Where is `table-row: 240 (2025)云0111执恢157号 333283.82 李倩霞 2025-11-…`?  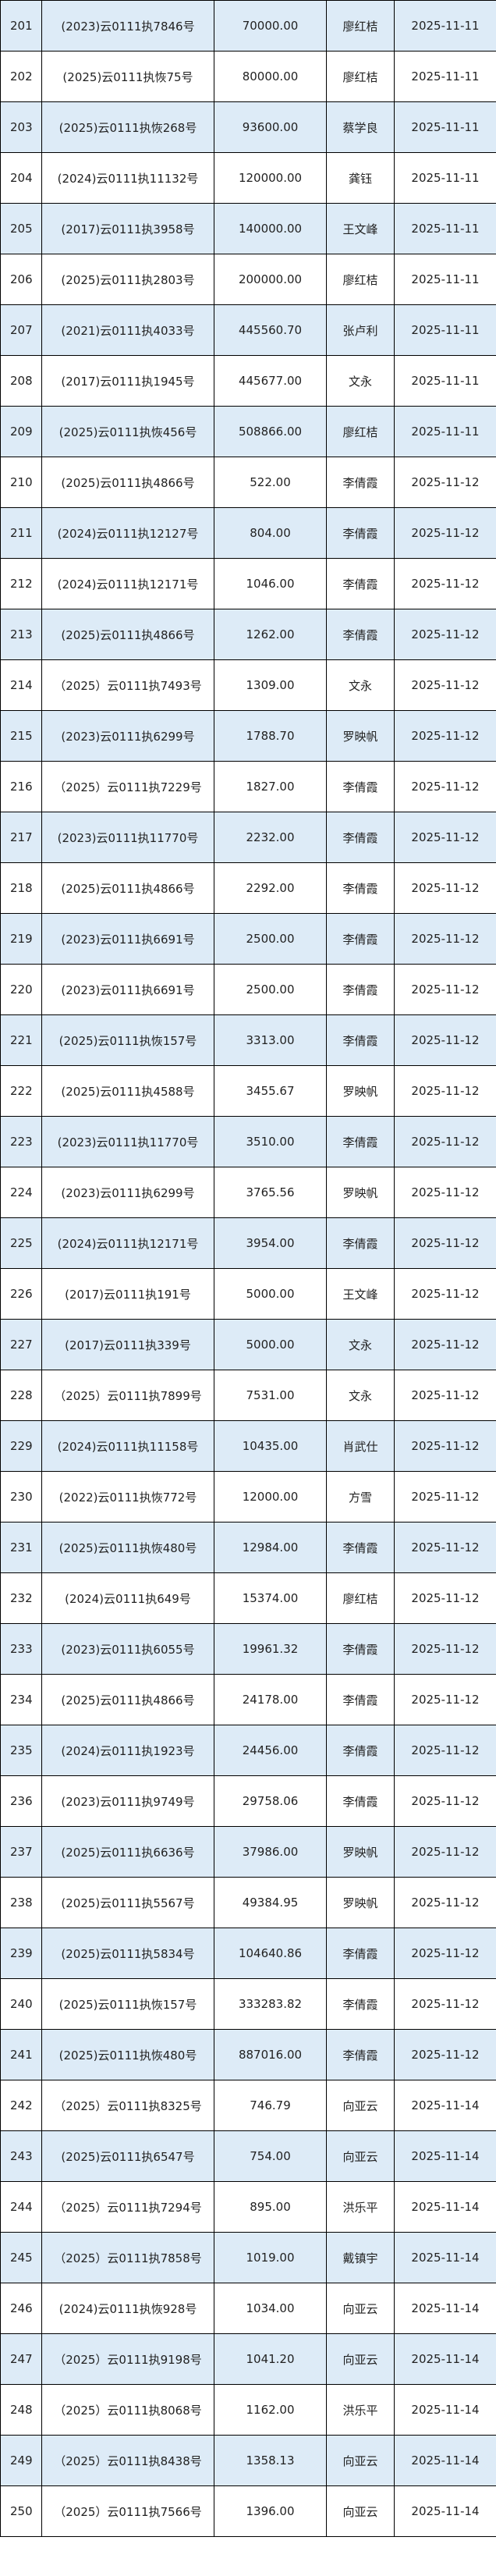
table-row: 240 (2025)云0111执恢157号 333283.82 李倩霞 2025-11-… is located at coordinates (248, 2004).